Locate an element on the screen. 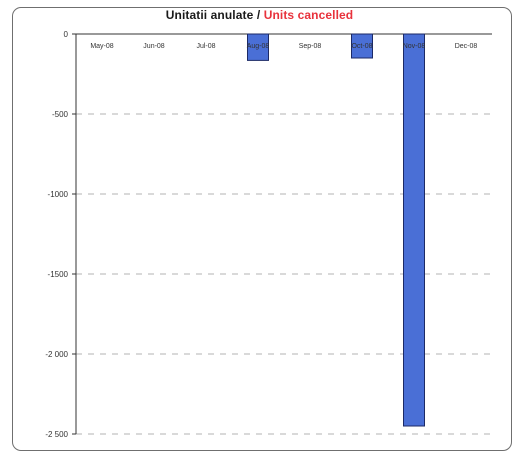 The image size is (519, 457). y-tick-label: -2 500 is located at coordinates (56, 434).